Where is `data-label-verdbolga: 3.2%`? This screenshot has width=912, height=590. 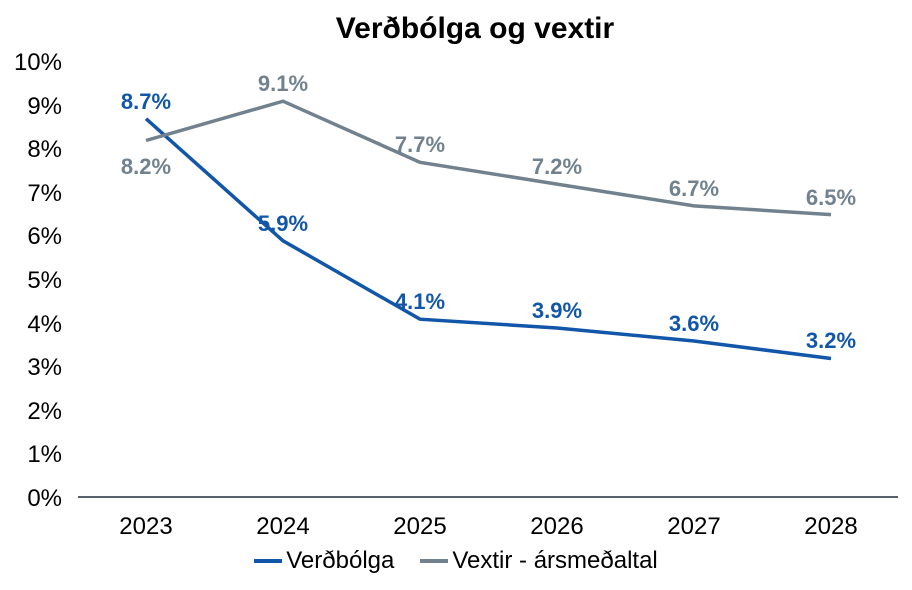
data-label-verdbolga: 3.2% is located at coordinates (831, 340).